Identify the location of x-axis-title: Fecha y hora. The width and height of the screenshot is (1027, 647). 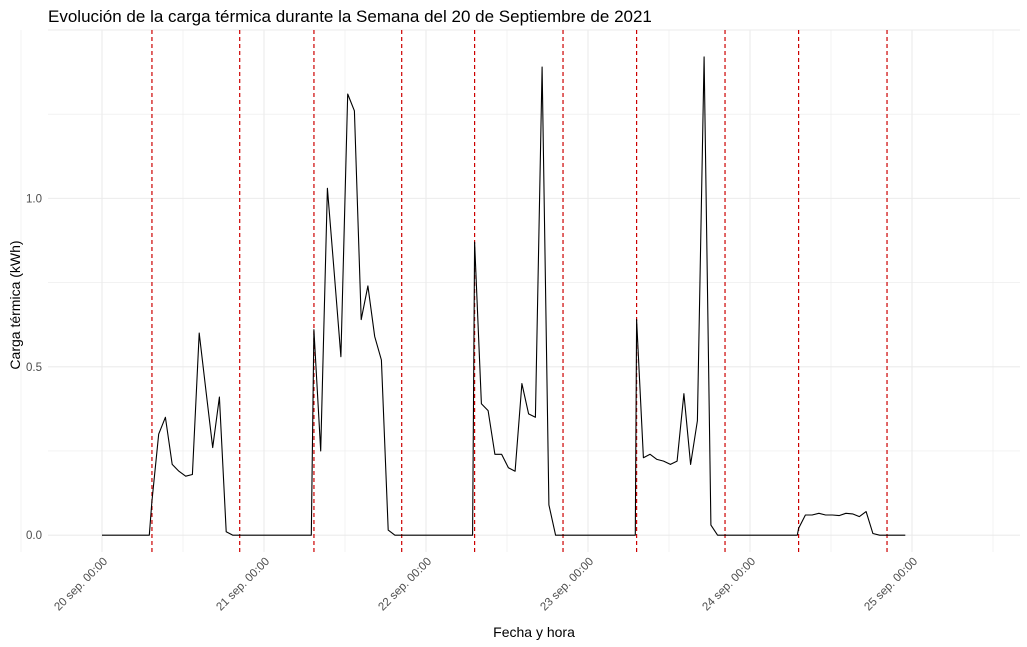
(534, 632).